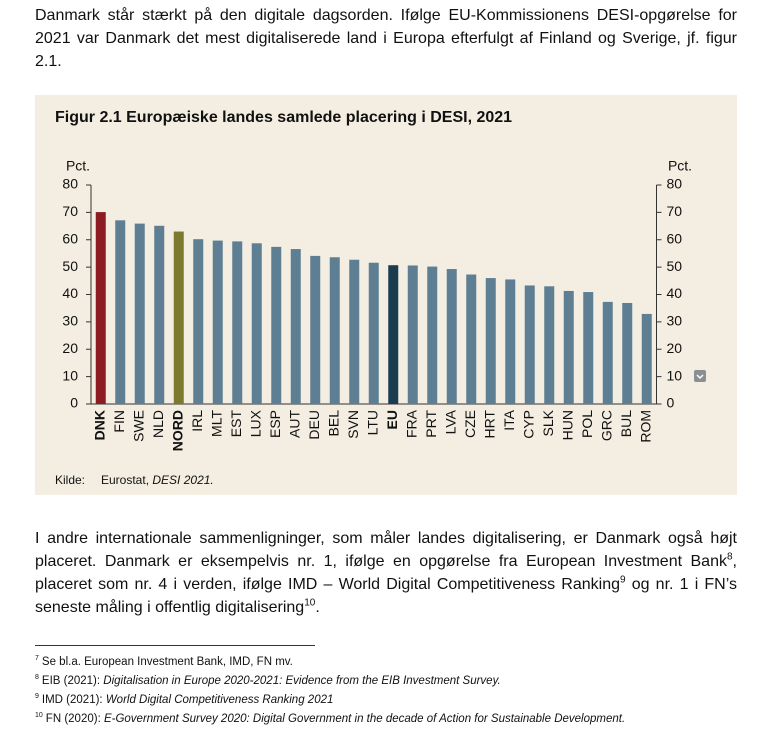 Image resolution: width=768 pixels, height=748 pixels. What do you see at coordinates (78, 166) in the screenshot?
I see `y-axis-label: Pct.` at bounding box center [78, 166].